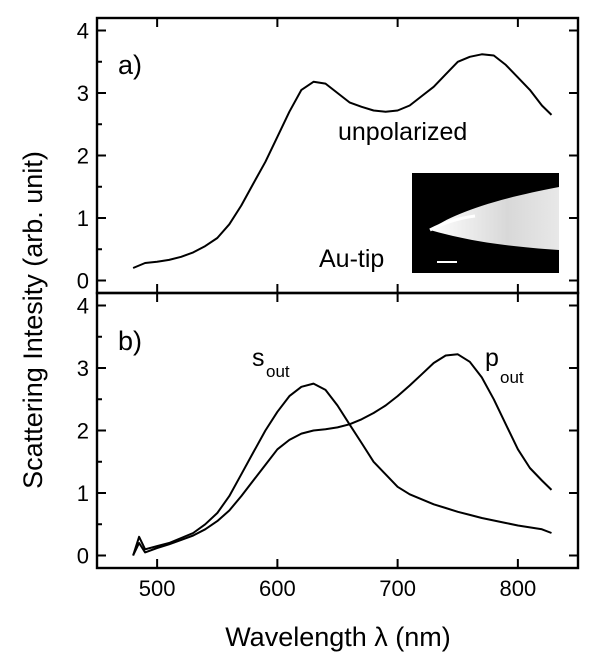 This screenshot has height=662, width=602. What do you see at coordinates (83, 31) in the screenshot?
I see `panel-a-y-tick-label: 4` at bounding box center [83, 31].